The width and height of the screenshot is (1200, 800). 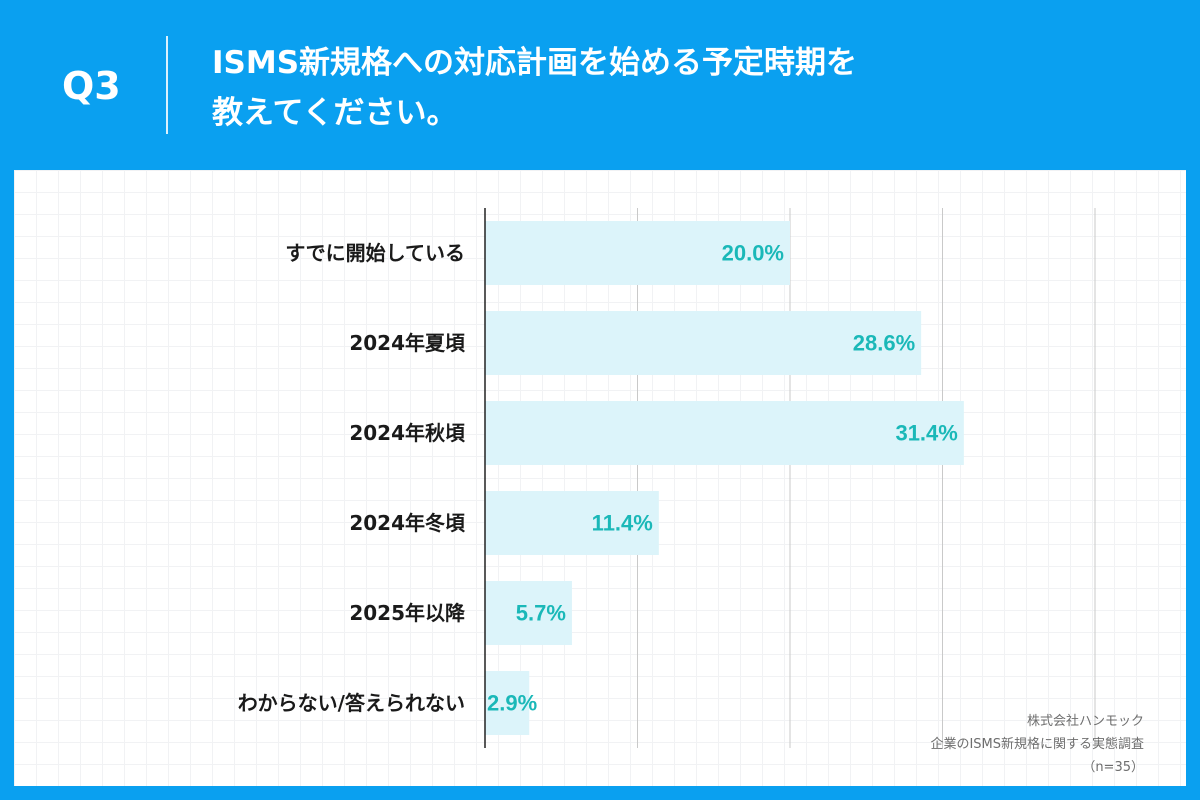 What do you see at coordinates (1113, 767) in the screenshot?
I see `sample-size: （n=35）` at bounding box center [1113, 767].